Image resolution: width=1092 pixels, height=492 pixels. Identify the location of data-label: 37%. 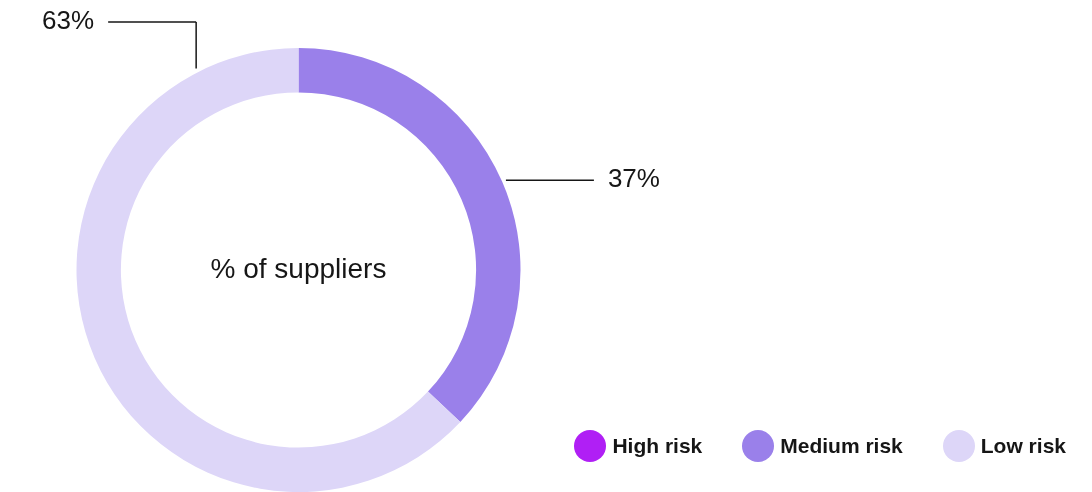
(633, 178).